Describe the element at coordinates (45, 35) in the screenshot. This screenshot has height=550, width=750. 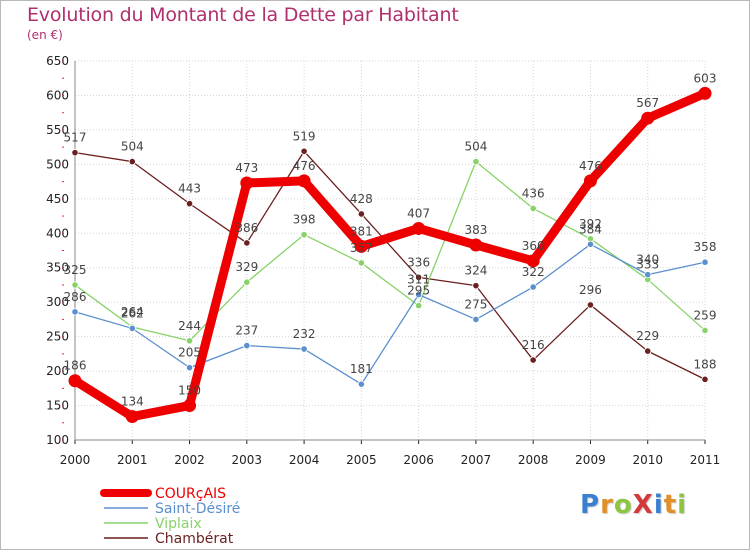
I see `chart-subtitle: (en €)` at that location.